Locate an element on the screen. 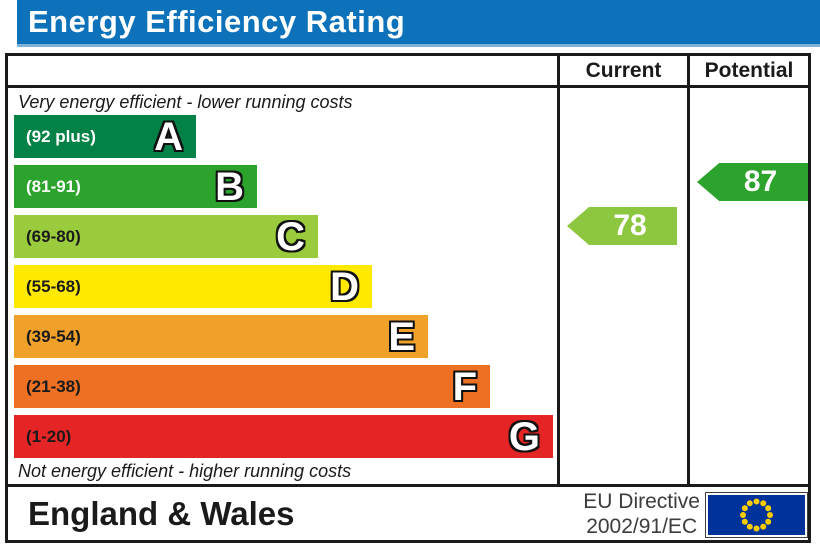  band-letter: B is located at coordinates (229, 186).